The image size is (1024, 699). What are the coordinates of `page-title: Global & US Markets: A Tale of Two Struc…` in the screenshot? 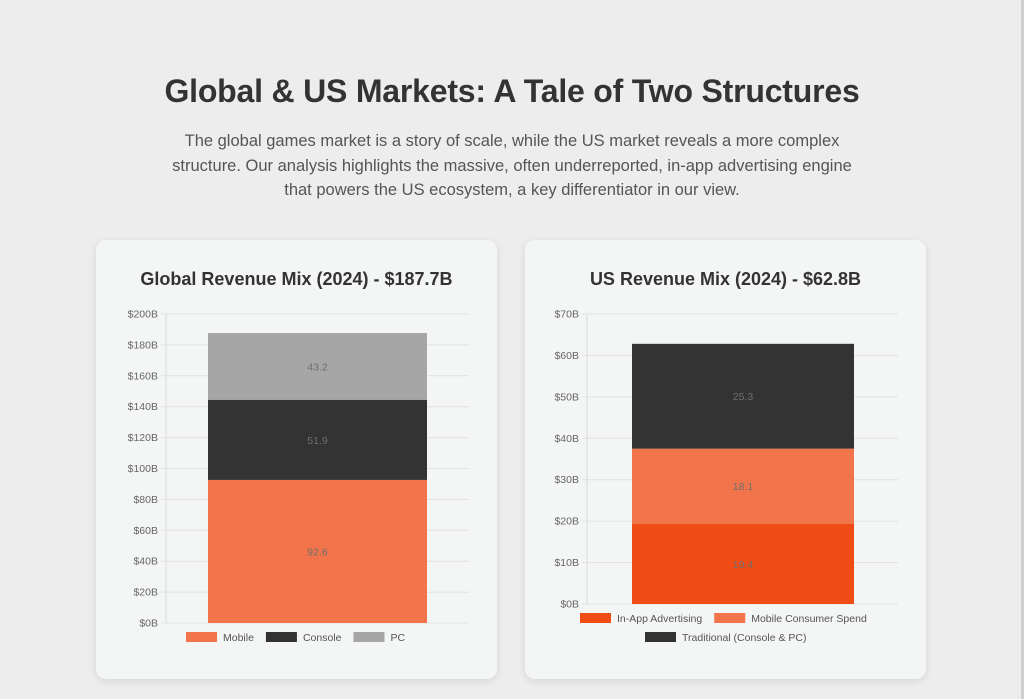 It's located at (512, 91).